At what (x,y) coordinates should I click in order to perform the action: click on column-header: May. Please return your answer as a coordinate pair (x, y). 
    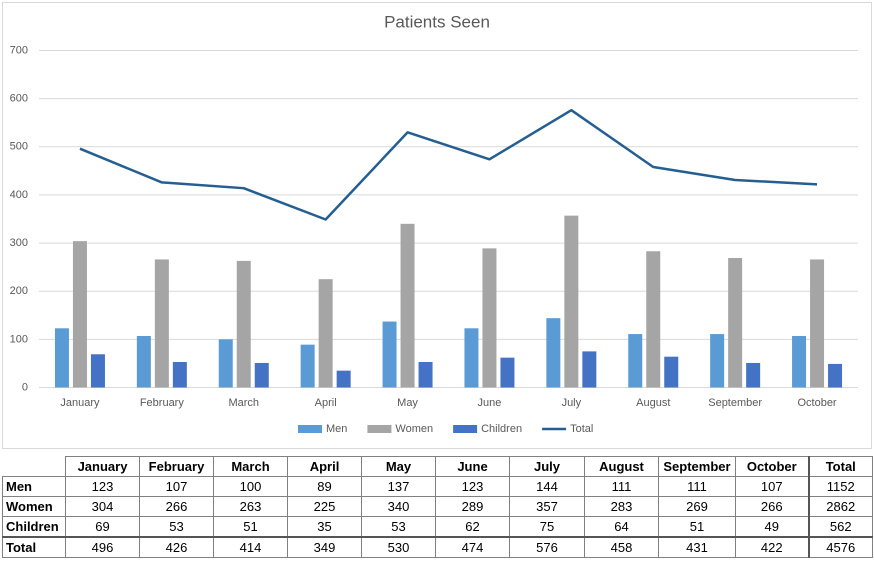
    Looking at the image, I should click on (398, 466).